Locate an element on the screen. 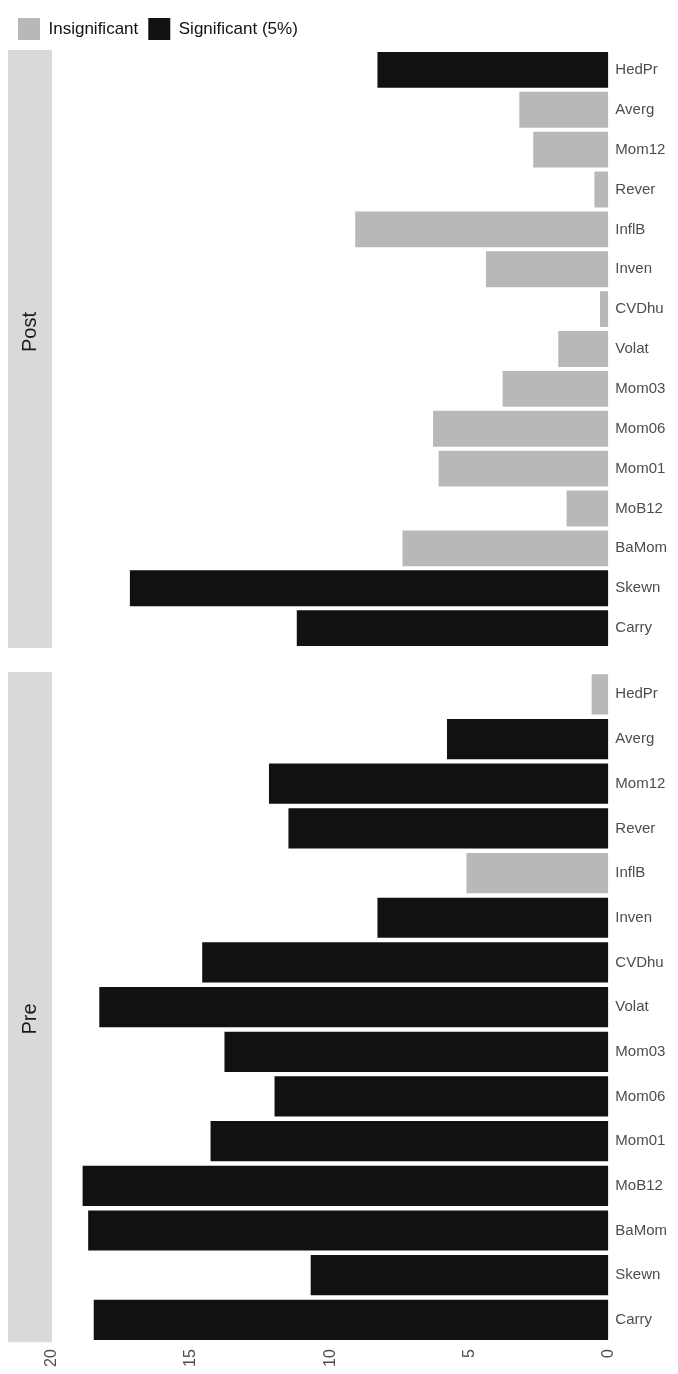 The height and width of the screenshot is (1374, 678). legend-label: Insignificant is located at coordinates (93, 28).